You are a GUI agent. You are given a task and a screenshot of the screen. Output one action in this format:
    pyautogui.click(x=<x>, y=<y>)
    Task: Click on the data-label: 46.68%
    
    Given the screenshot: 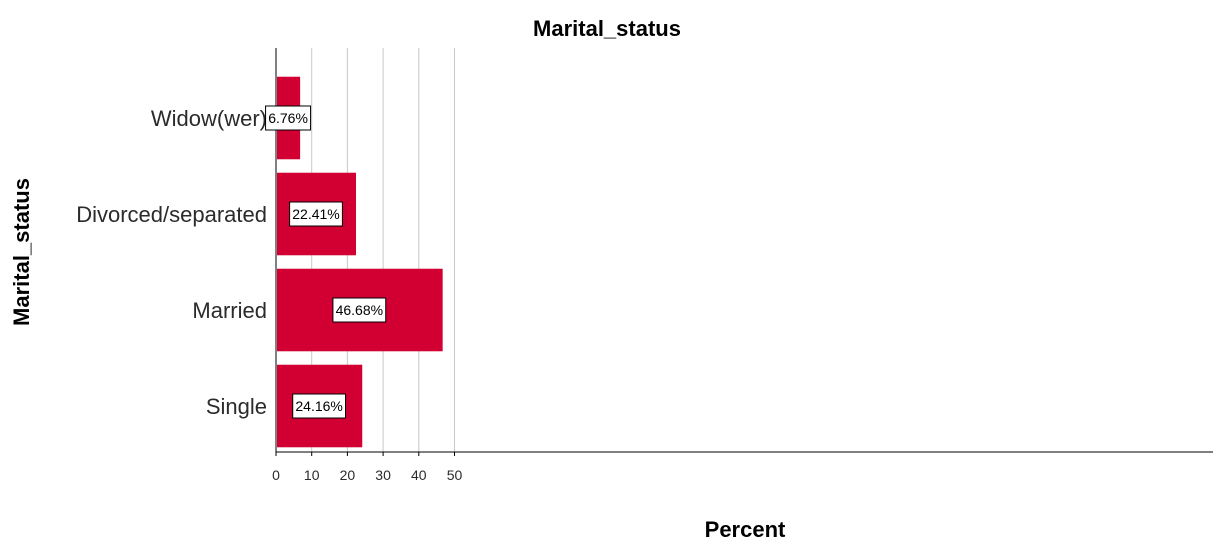 What is the action you would take?
    pyautogui.click(x=359, y=310)
    